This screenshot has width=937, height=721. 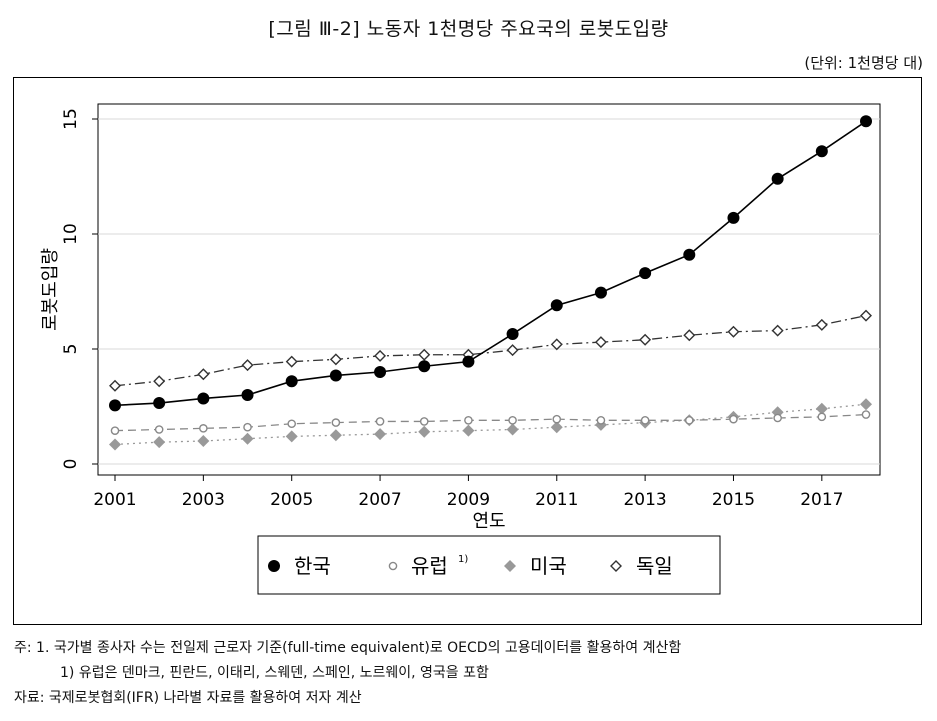 What do you see at coordinates (468, 29) in the screenshot?
I see `figure-title: [그림 Ⅲ-2] 노동자 1천명당 주요국의 로봇도입량` at bounding box center [468, 29].